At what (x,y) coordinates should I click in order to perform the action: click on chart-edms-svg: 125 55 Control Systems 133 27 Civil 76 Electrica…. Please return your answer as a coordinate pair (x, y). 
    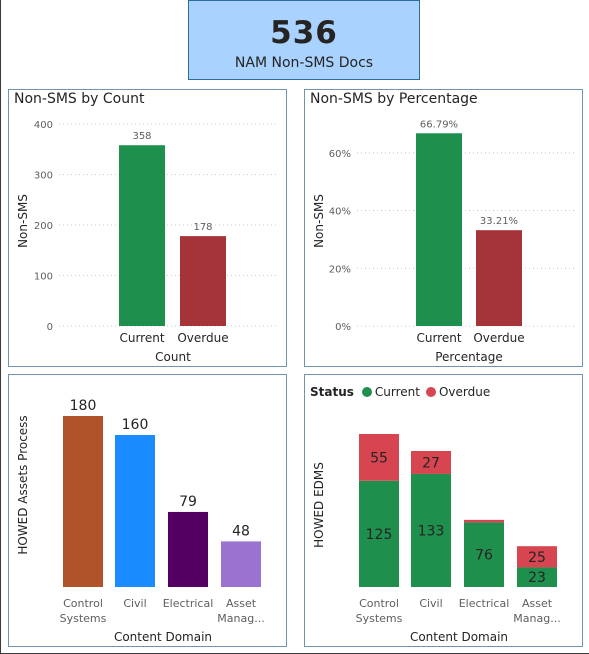
    Looking at the image, I should click on (436, 539).